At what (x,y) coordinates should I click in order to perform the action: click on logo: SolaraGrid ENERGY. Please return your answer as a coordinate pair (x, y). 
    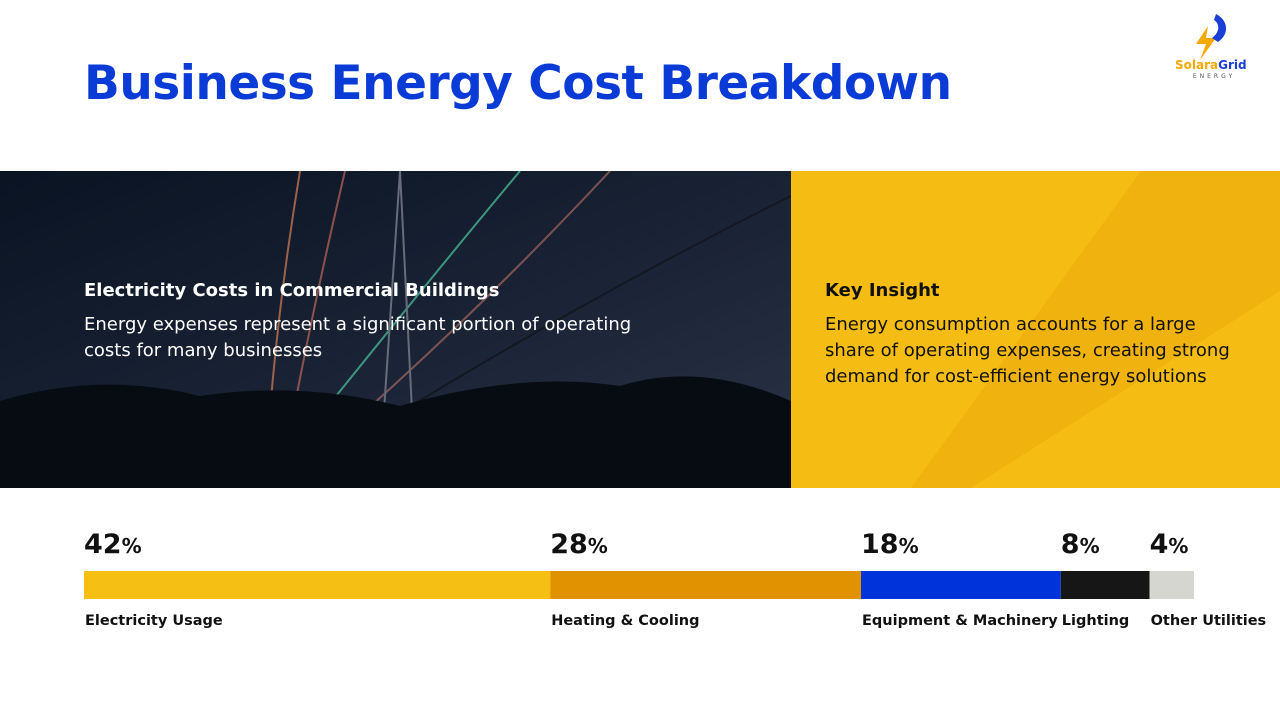
    Looking at the image, I should click on (1211, 47).